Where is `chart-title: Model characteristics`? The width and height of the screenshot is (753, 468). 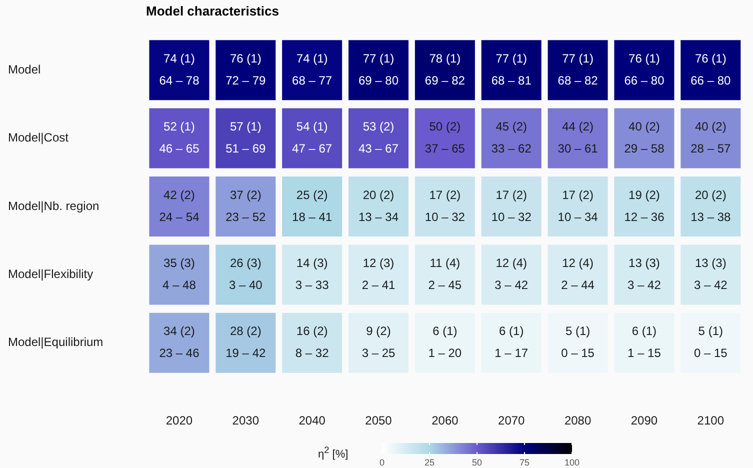 chart-title: Model characteristics is located at coordinates (212, 11).